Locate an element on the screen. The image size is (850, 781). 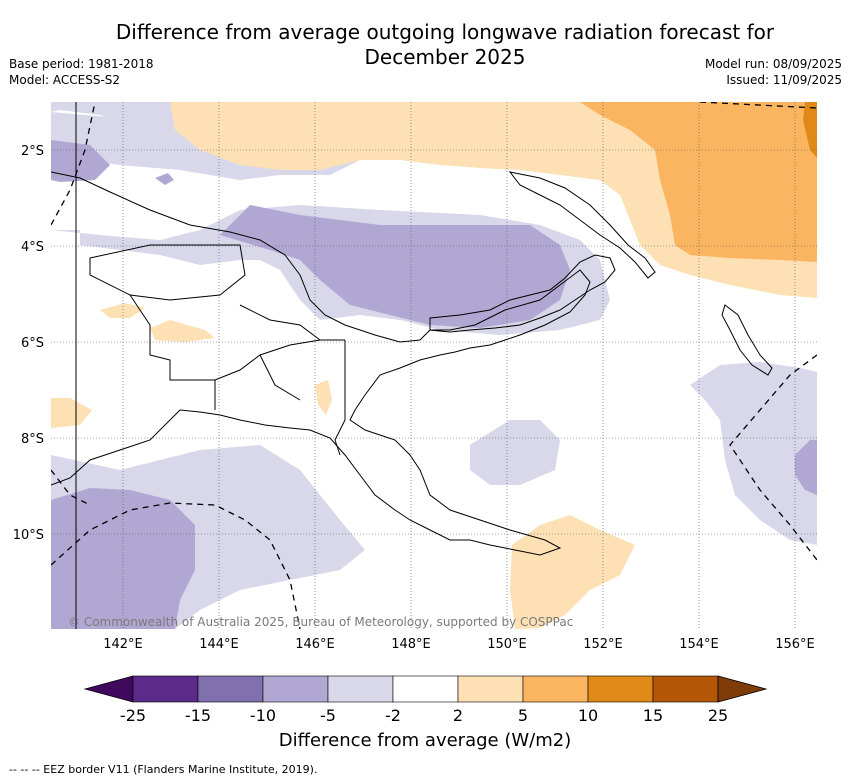
x-tick-150: 150°E is located at coordinates (507, 644).